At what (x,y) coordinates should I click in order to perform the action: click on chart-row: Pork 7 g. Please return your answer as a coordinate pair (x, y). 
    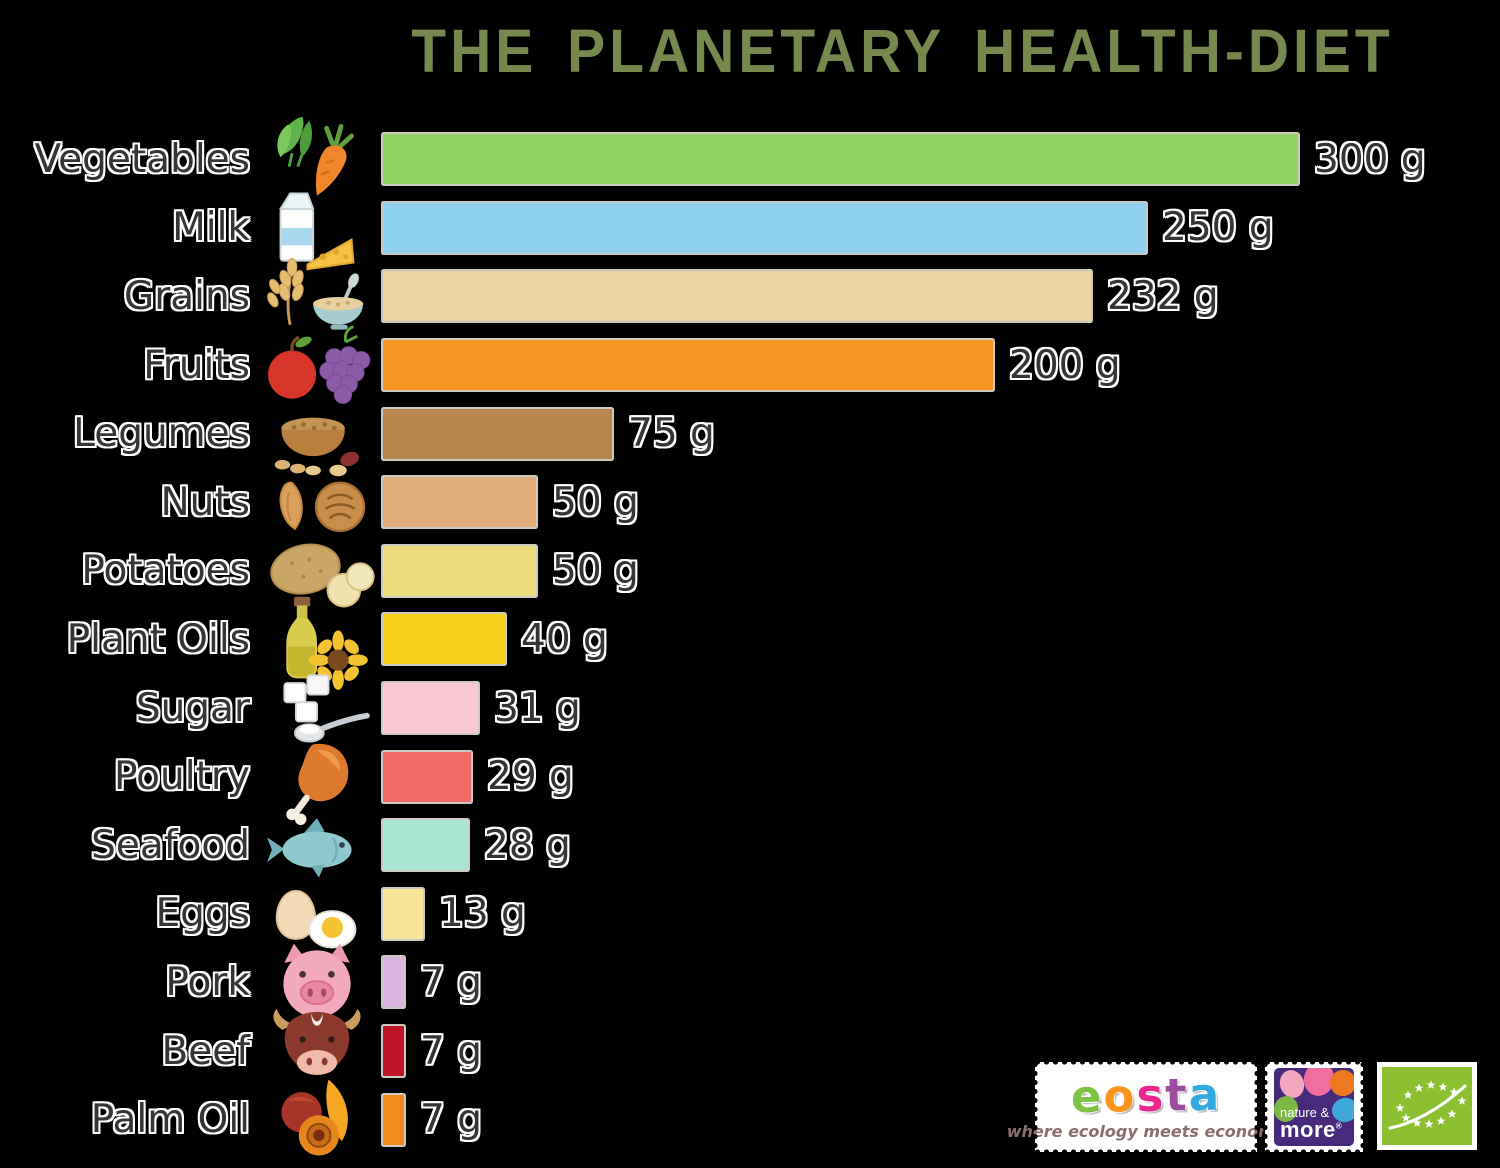
    Looking at the image, I should click on (750, 981).